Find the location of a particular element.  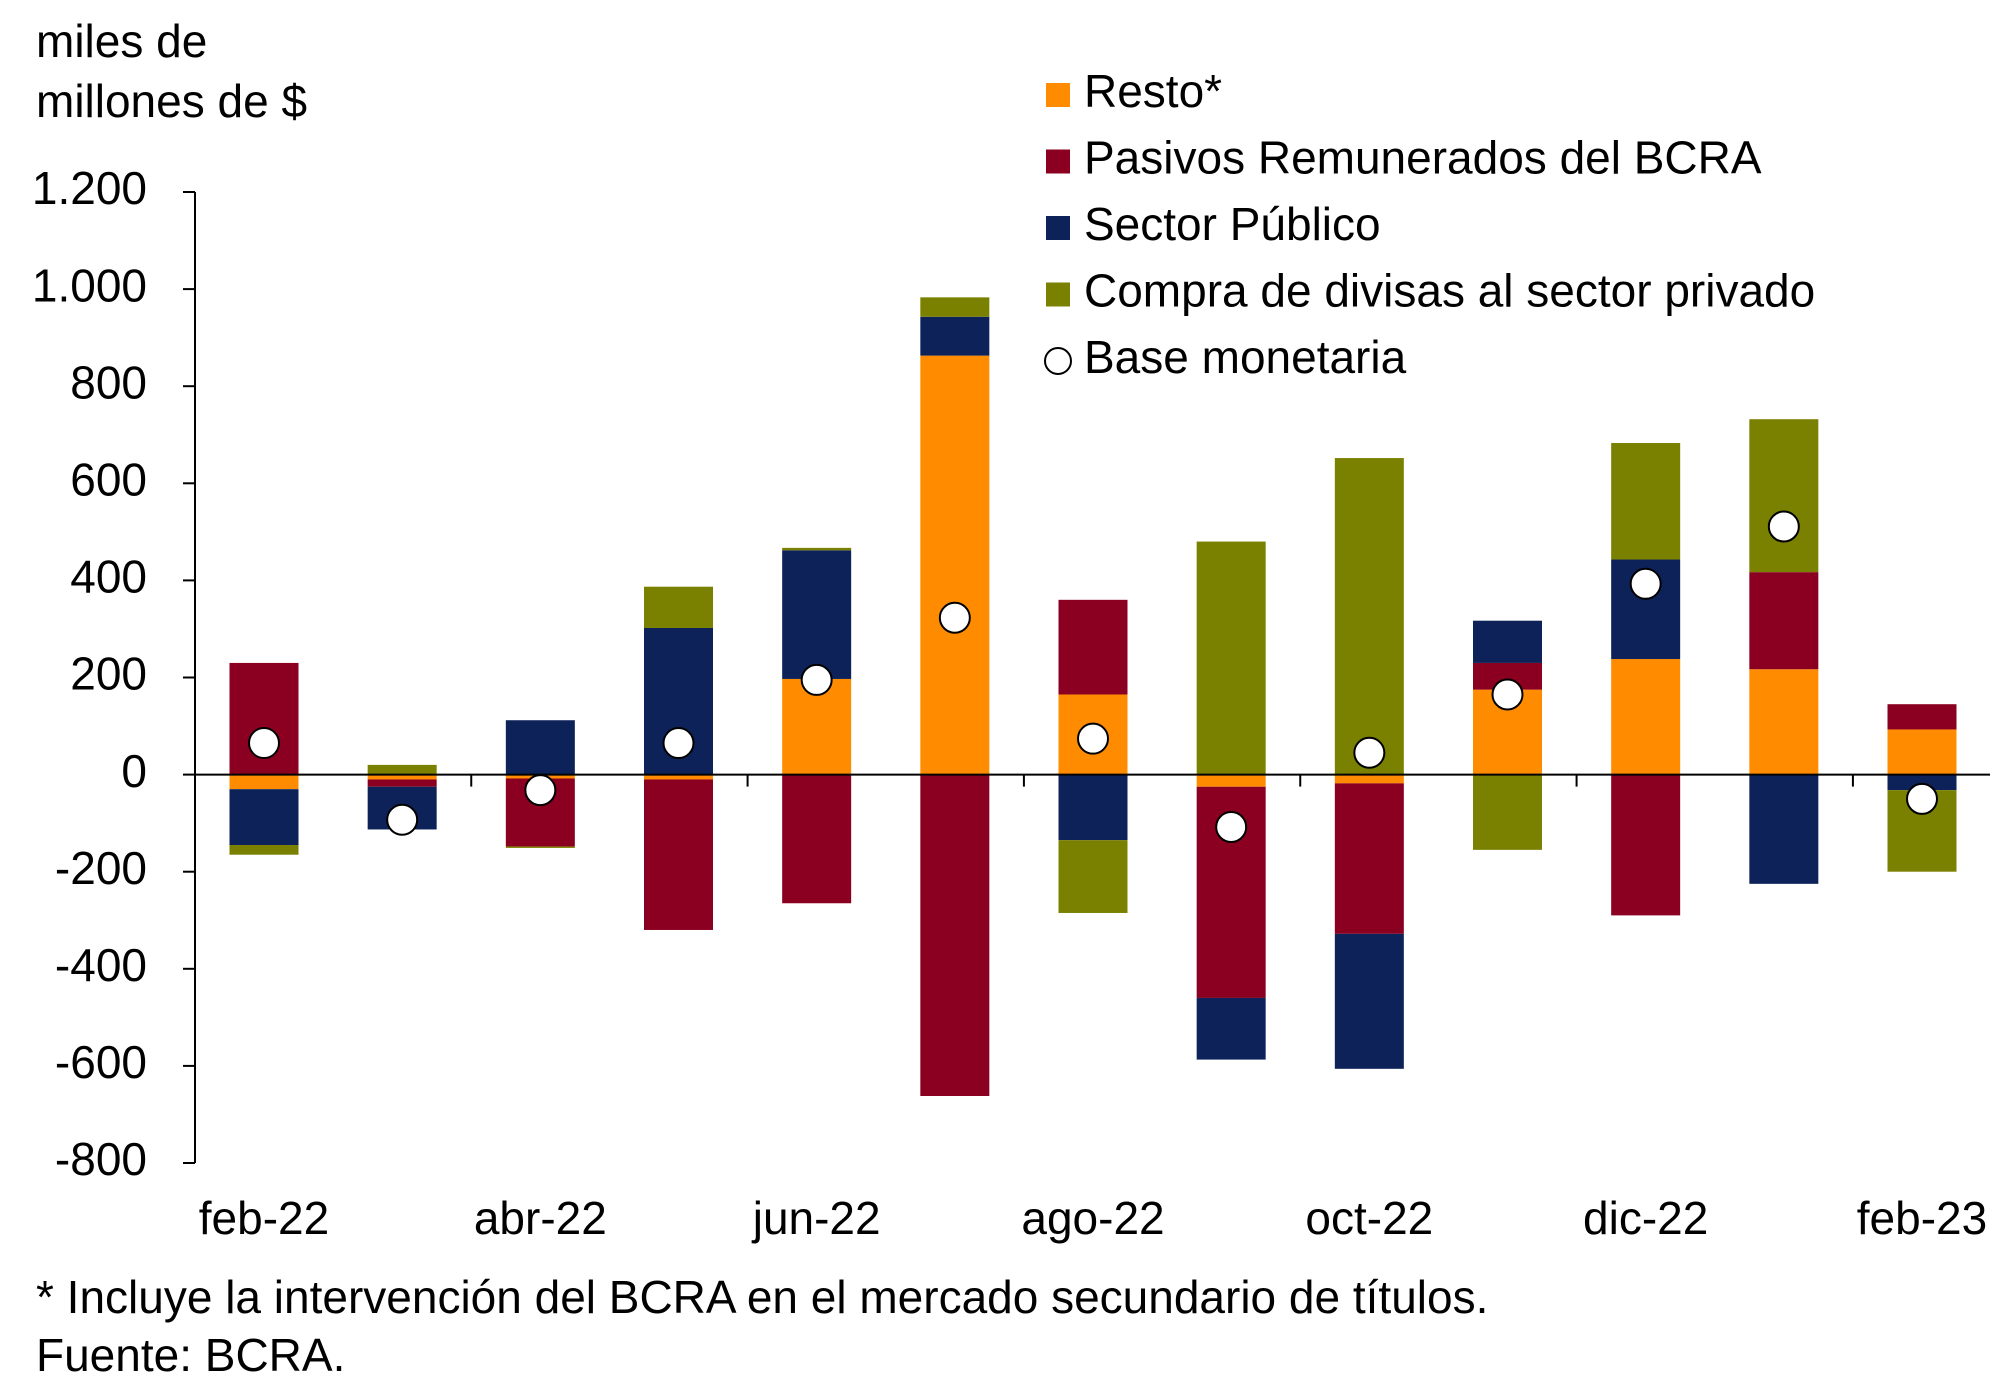

y-tick-label: 200 is located at coordinates (108, 674).